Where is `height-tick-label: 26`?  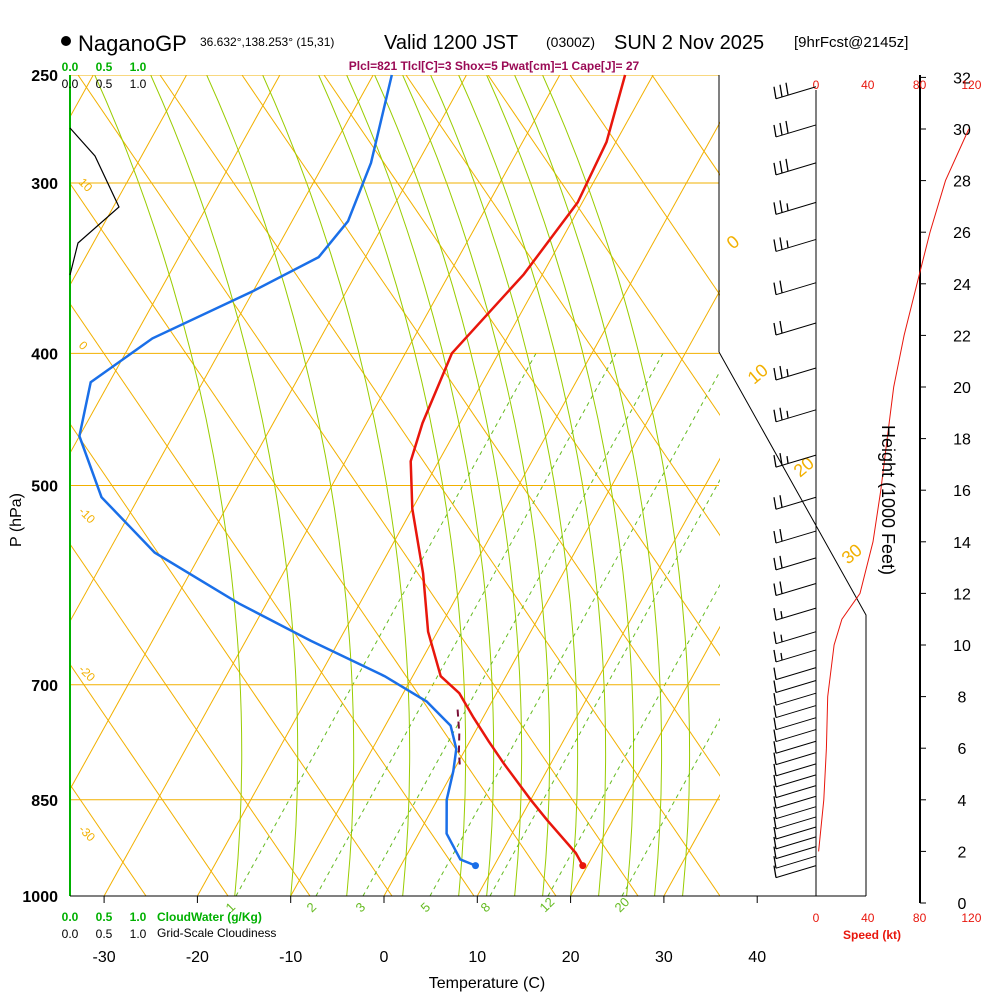
height-tick-label: 26 is located at coordinates (962, 233).